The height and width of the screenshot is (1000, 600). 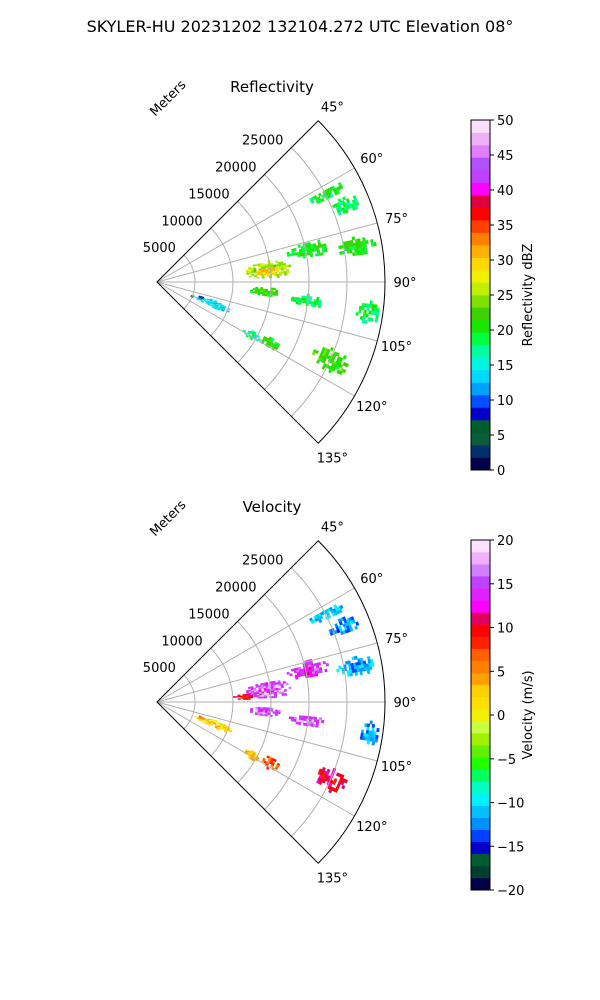 I want to click on colorbar-tick-label: −10, so click(x=510, y=804).